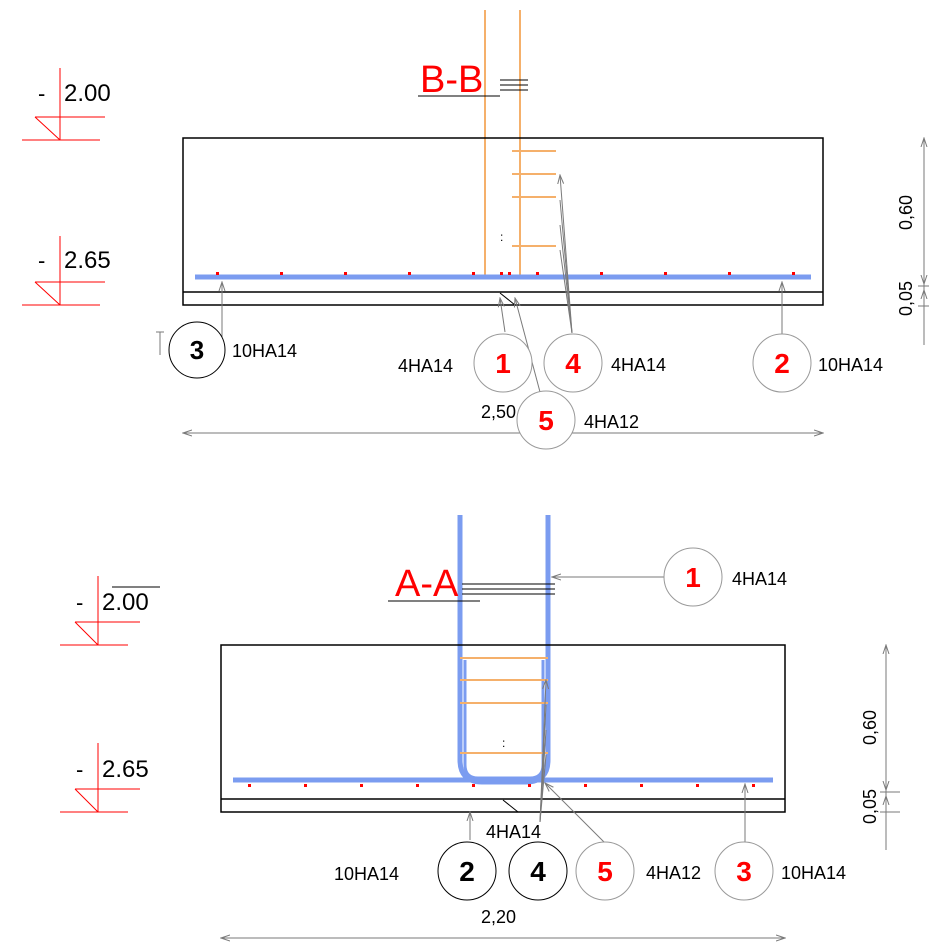 The width and height of the screenshot is (929, 945). Describe the element at coordinates (498, 917) in the screenshot. I see `dim-width: 2,20` at that location.